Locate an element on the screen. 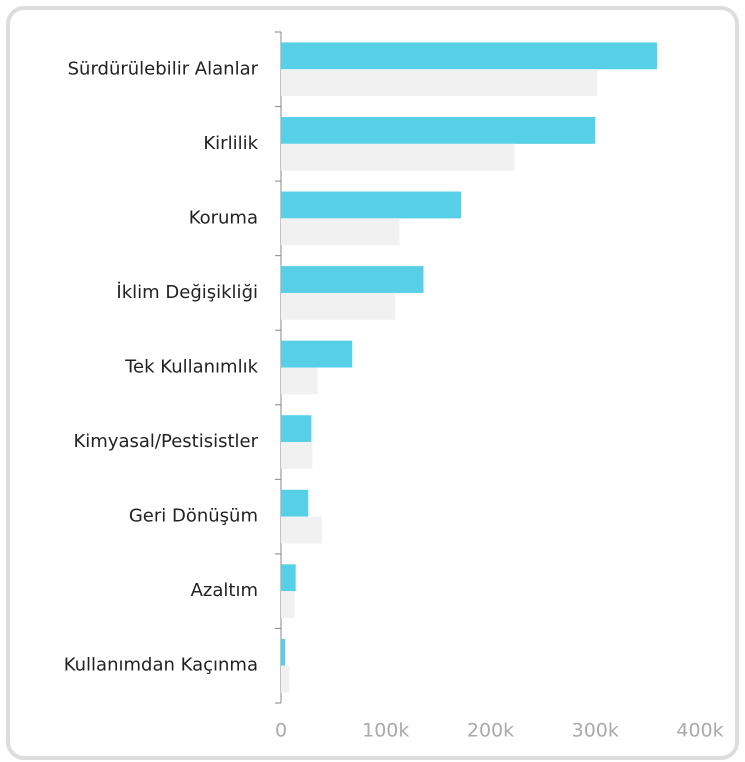  x-tick-label: 300k is located at coordinates (595, 731).